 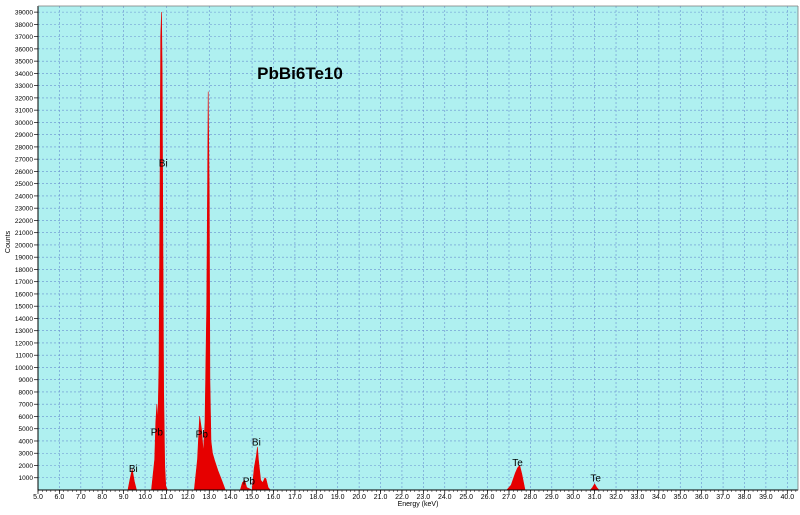 I want to click on y-tick-label: 26000, so click(x=24, y=172).